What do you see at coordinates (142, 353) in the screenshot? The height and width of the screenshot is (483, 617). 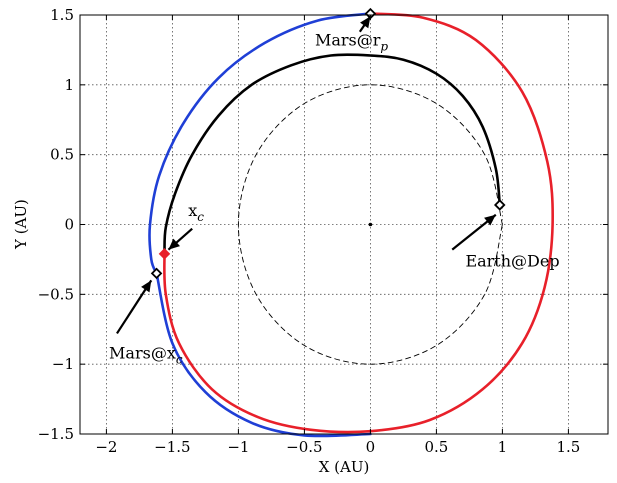 I see `annotation-label-main: Mars@x` at bounding box center [142, 353].